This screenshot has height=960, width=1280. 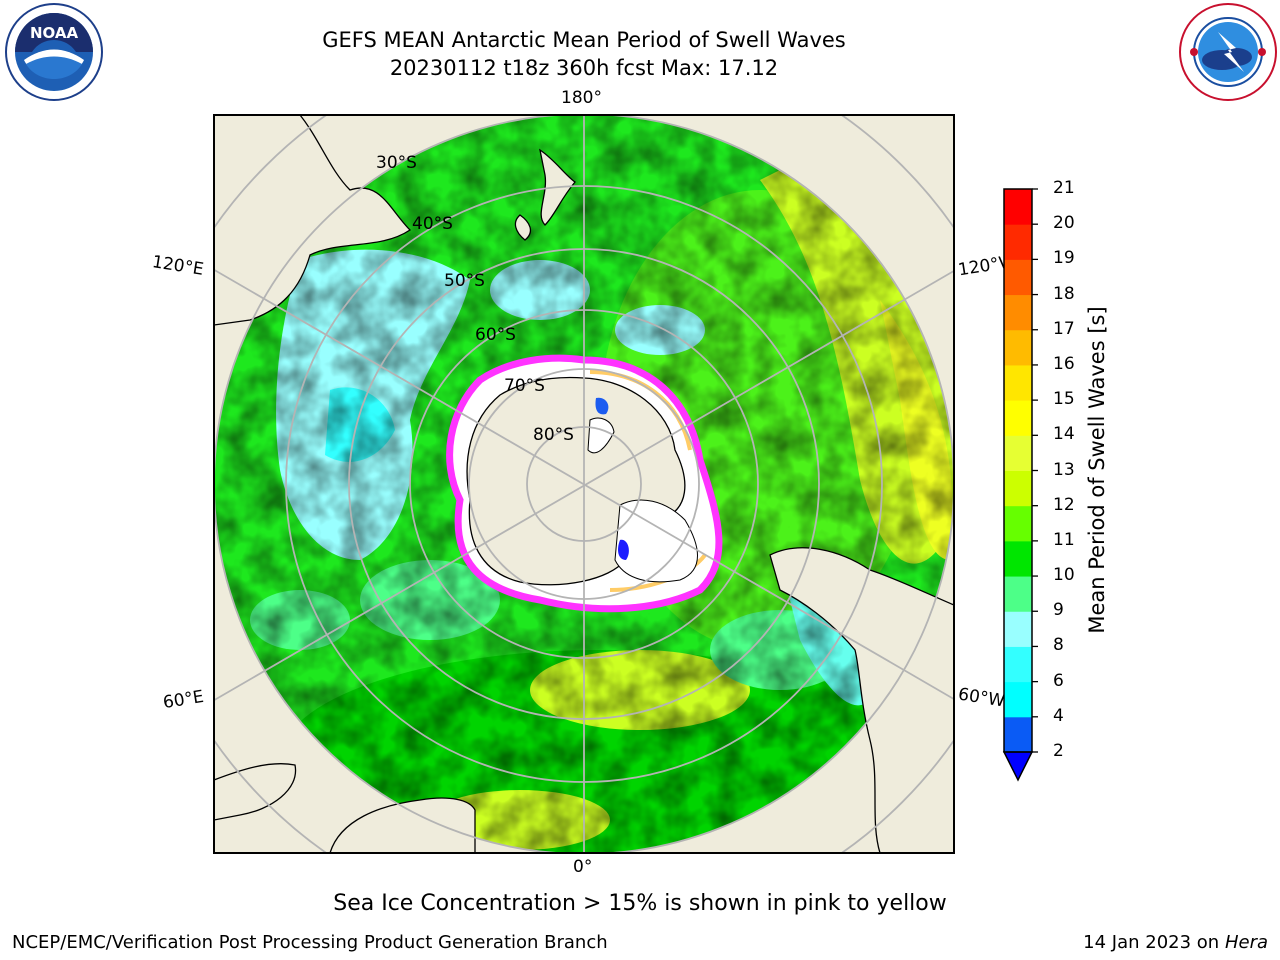 I want to click on latitude-label-50s: 50°S, so click(x=464, y=281).